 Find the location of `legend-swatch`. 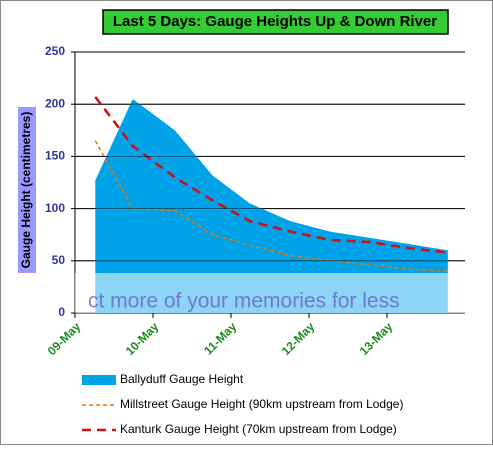

legend-swatch is located at coordinates (99, 380).